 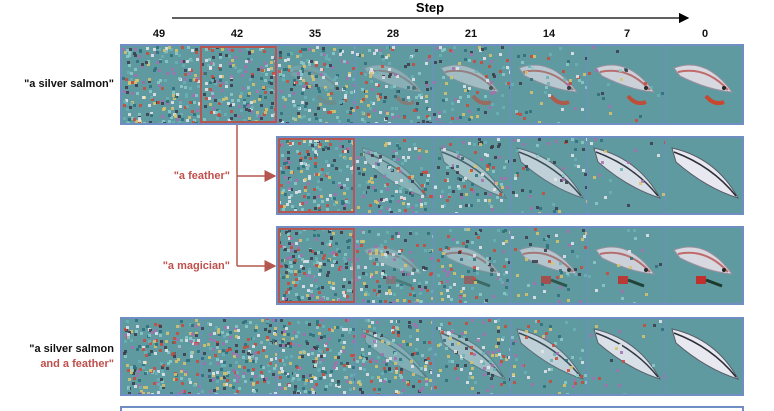 What do you see at coordinates (238, 84) in the screenshot?
I see `noise-tile-branch-point` at bounding box center [238, 84].